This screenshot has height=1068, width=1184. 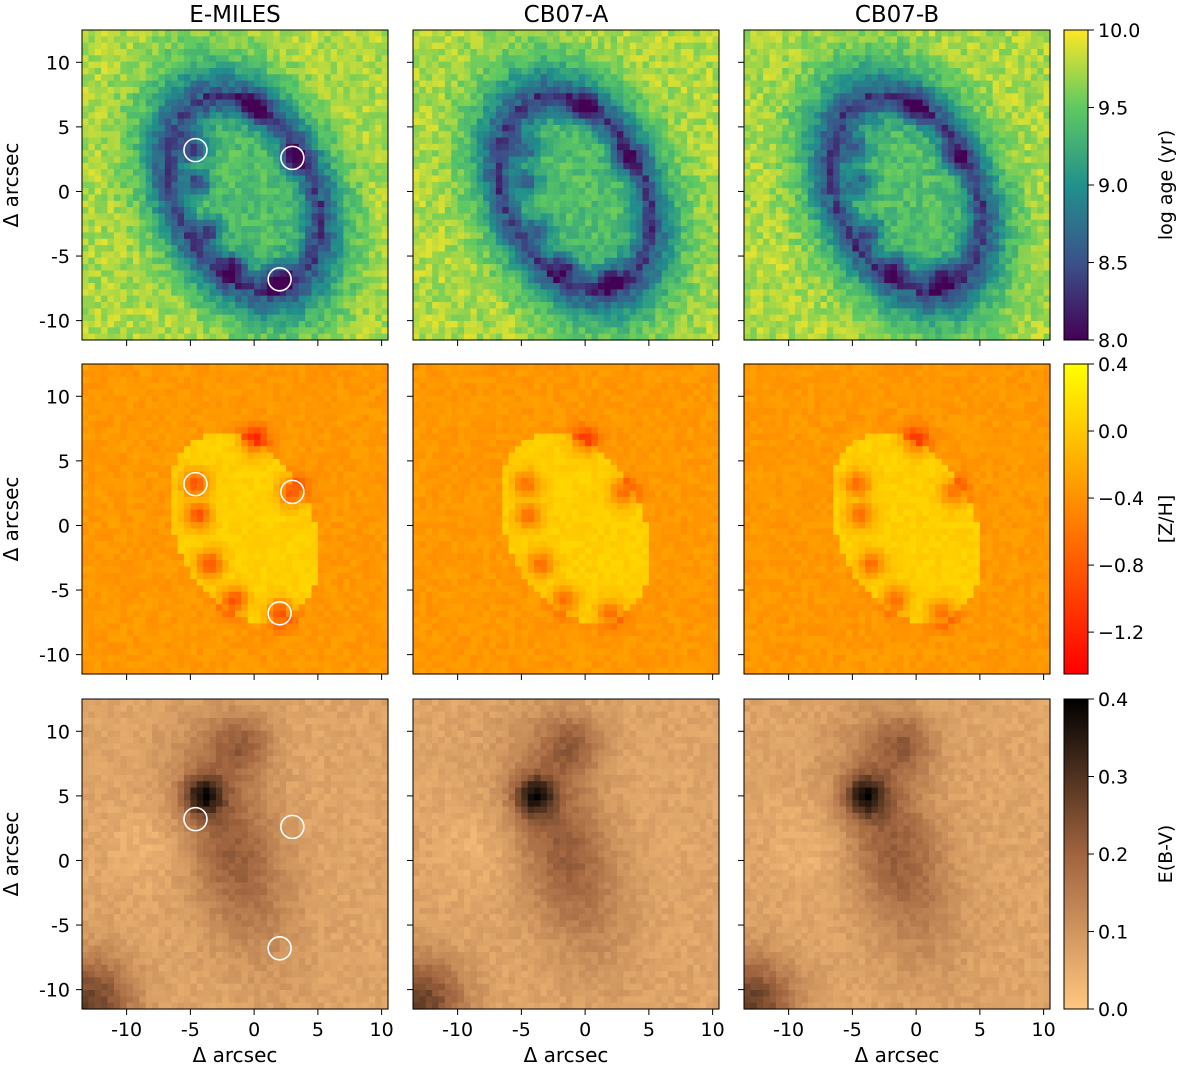 What do you see at coordinates (64, 192) in the screenshot?
I see `y-tick-label: 0` at bounding box center [64, 192].